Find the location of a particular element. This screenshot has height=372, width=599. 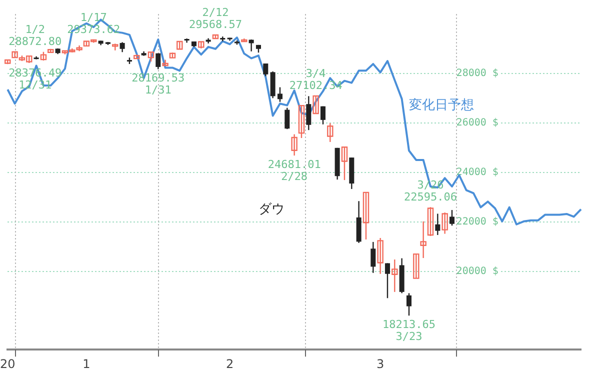

x-tick-label: 3 is located at coordinates (380, 363).